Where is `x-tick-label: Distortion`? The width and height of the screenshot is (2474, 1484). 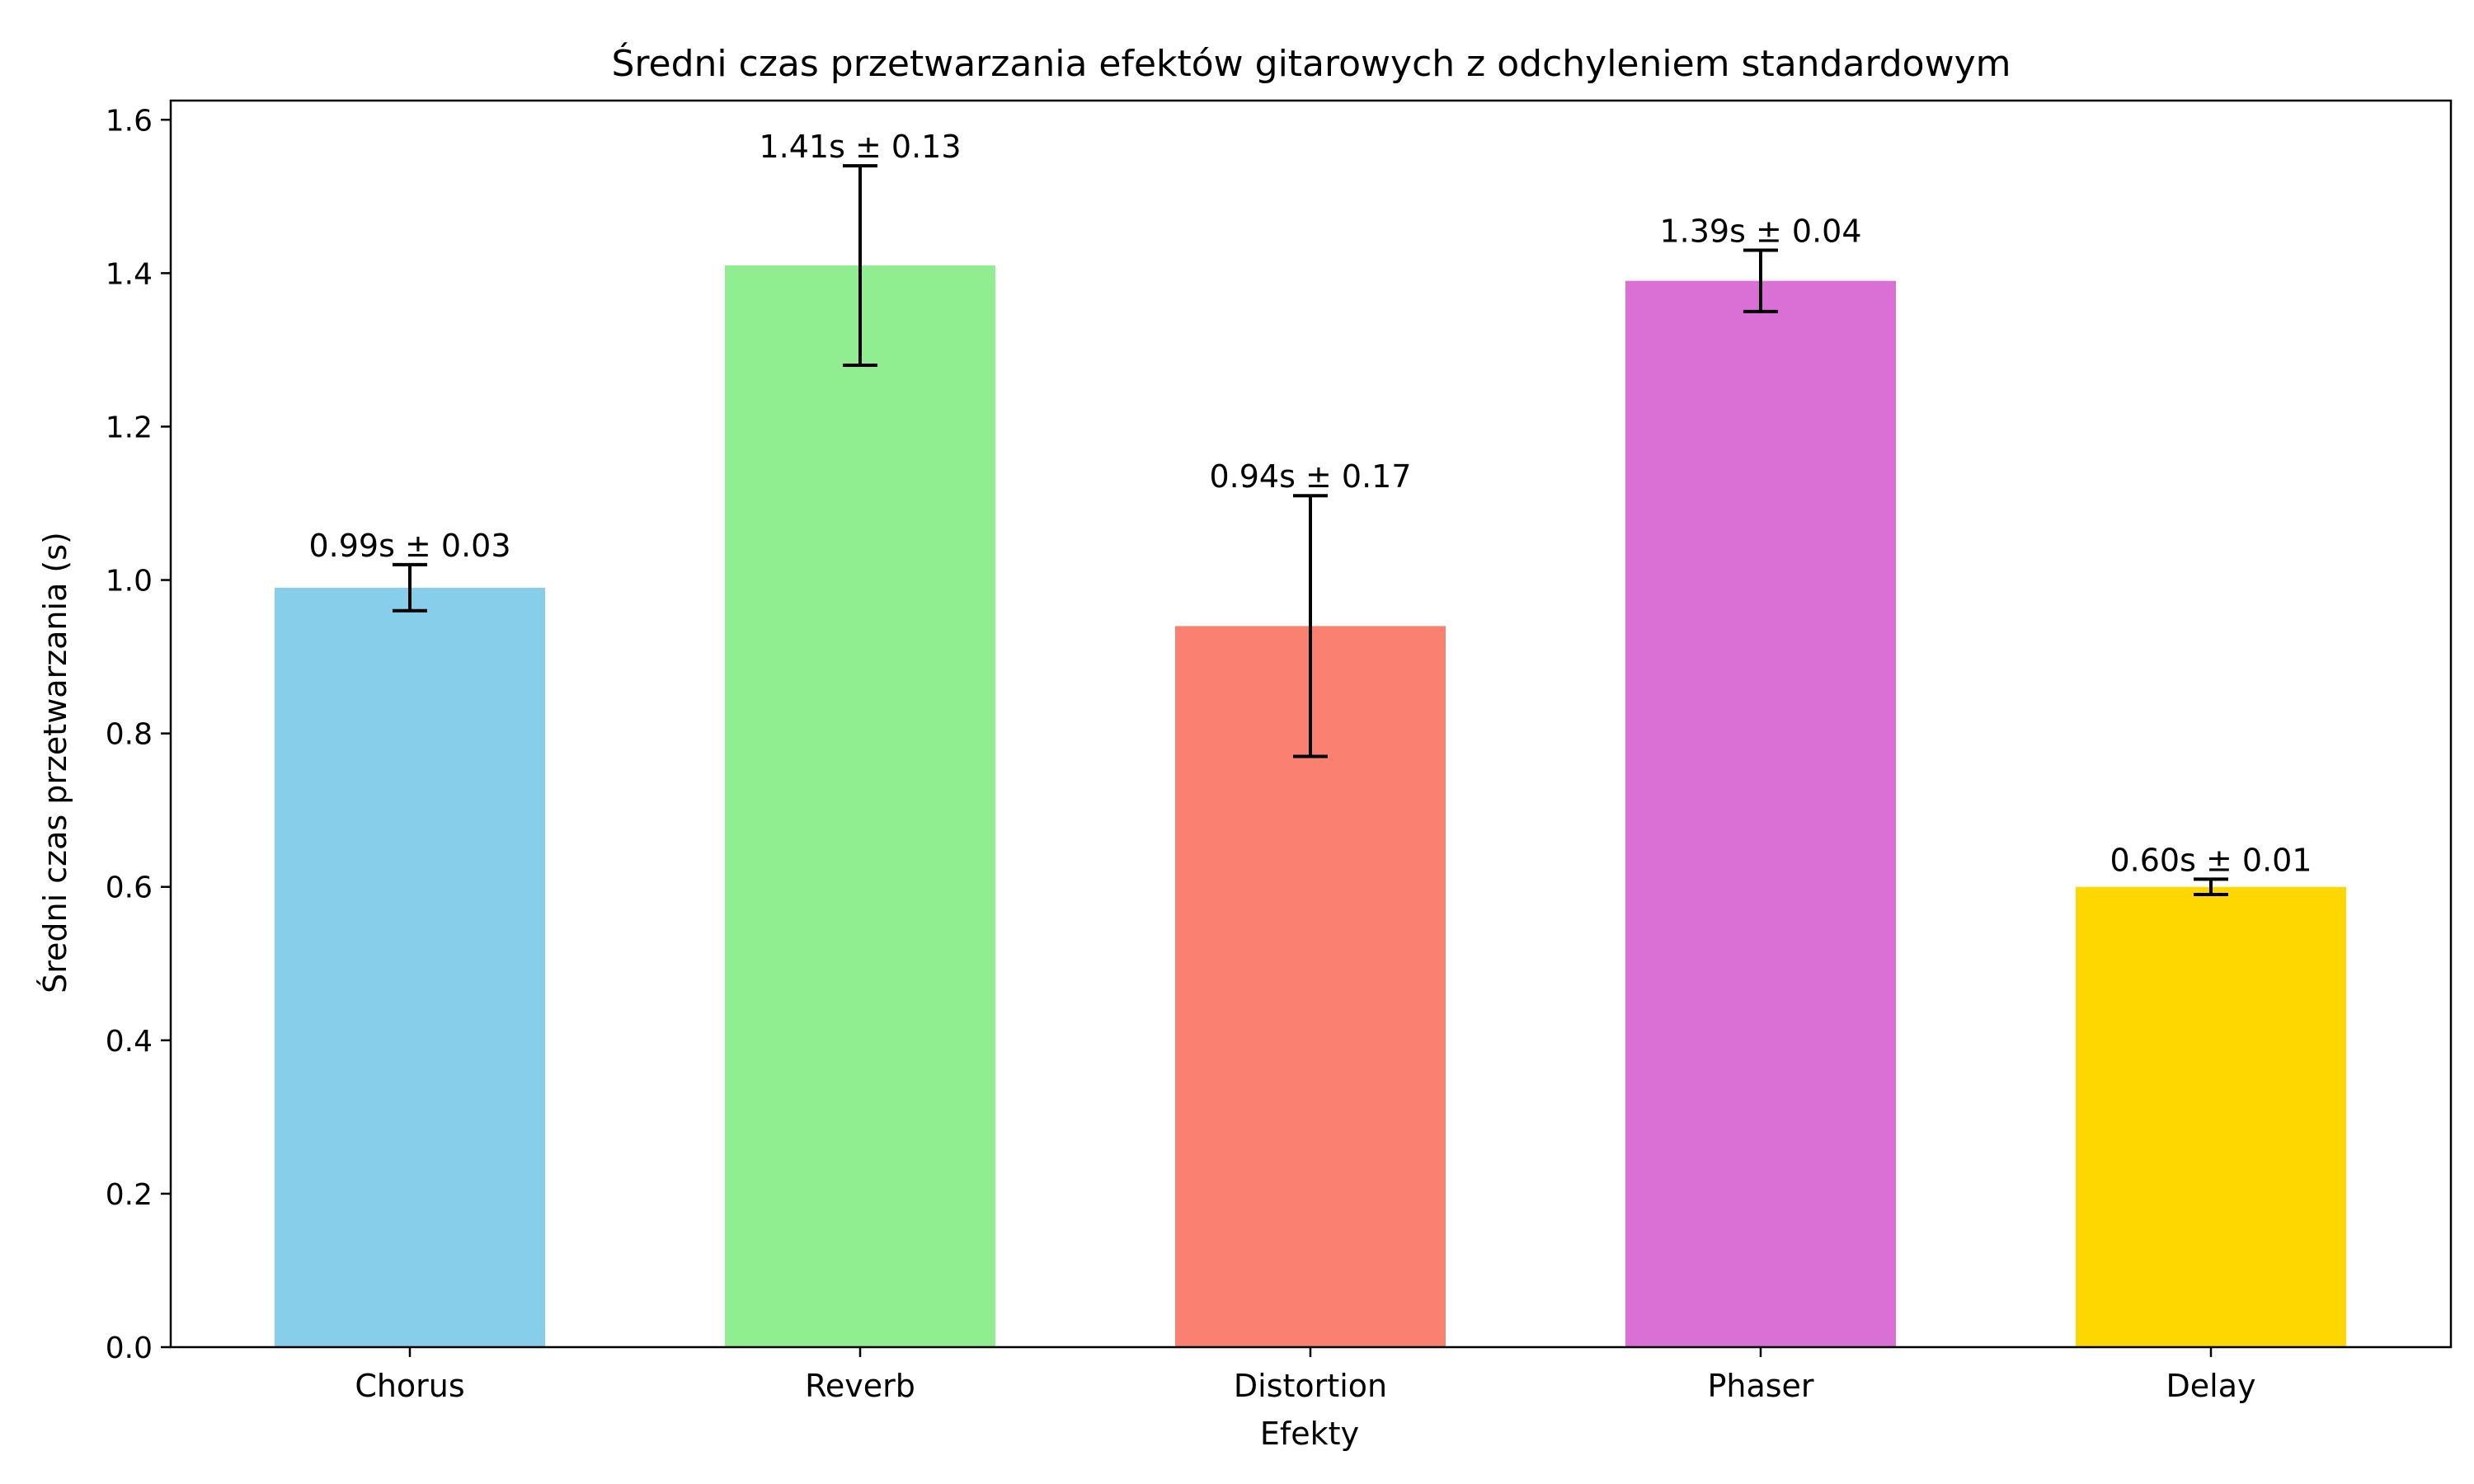 x-tick-label: Distortion is located at coordinates (1310, 1386).